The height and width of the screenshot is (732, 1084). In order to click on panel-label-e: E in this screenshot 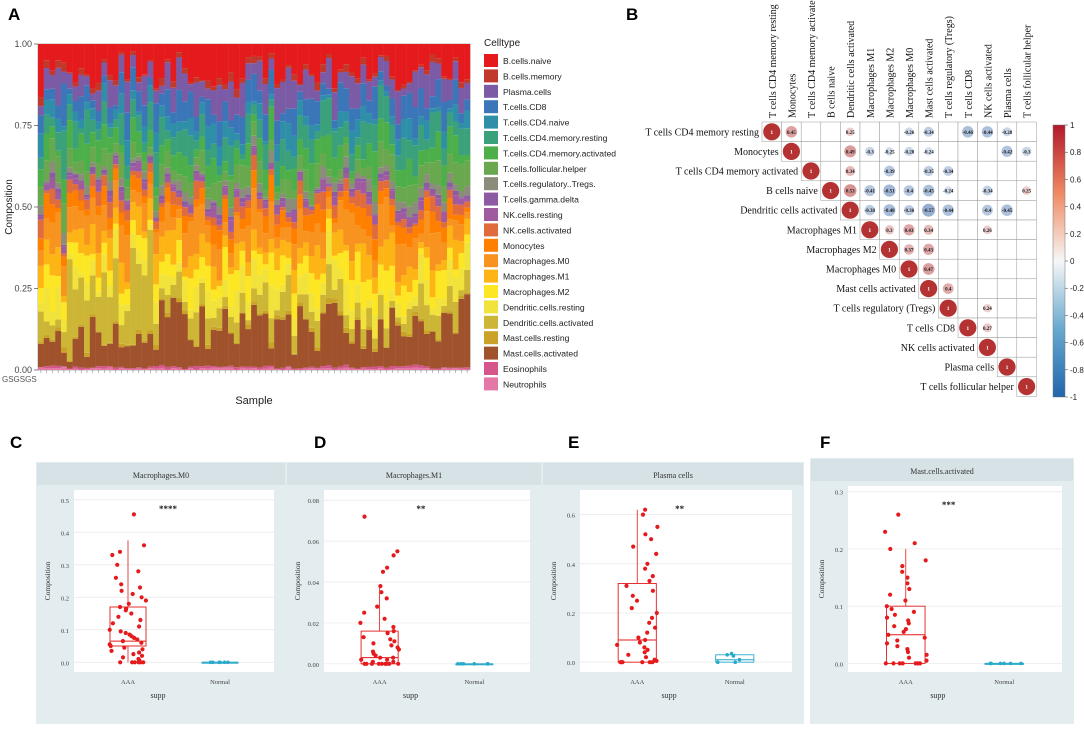, I will do `click(573, 442)`.